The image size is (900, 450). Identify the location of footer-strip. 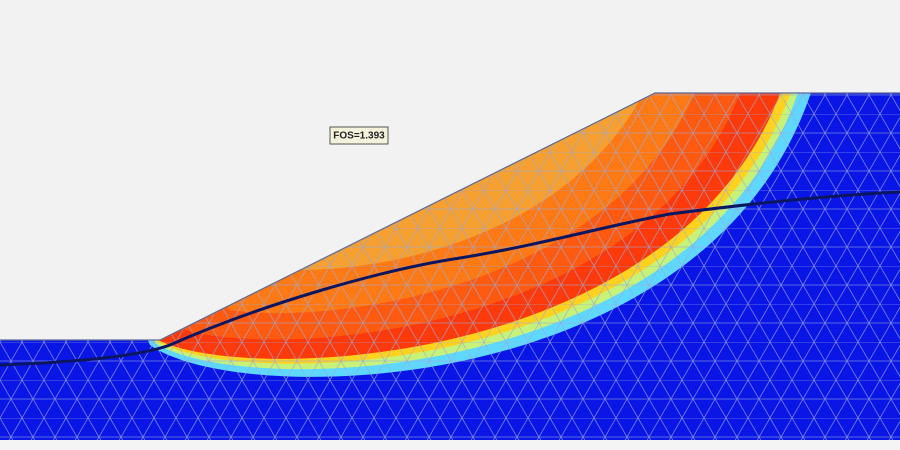
(450, 445).